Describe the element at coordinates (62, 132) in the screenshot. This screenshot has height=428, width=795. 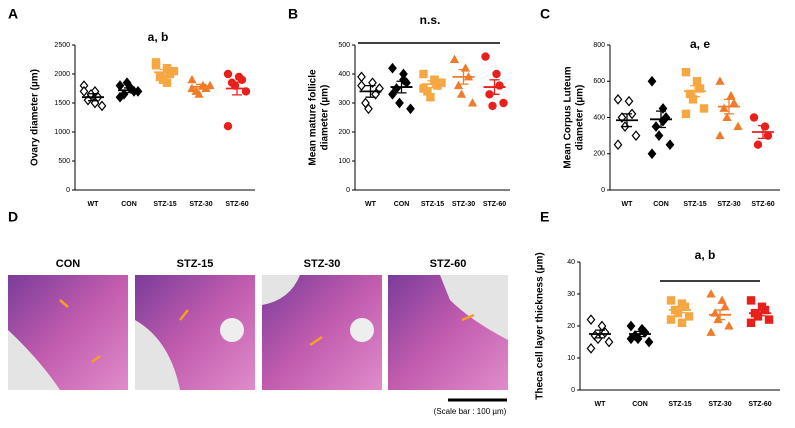
I see `y-tick-label: 1000` at that location.